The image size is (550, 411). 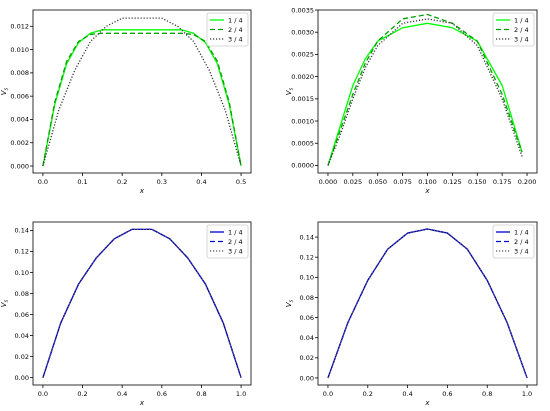 I want to click on x-tick-label: 0.025, so click(x=353, y=182).